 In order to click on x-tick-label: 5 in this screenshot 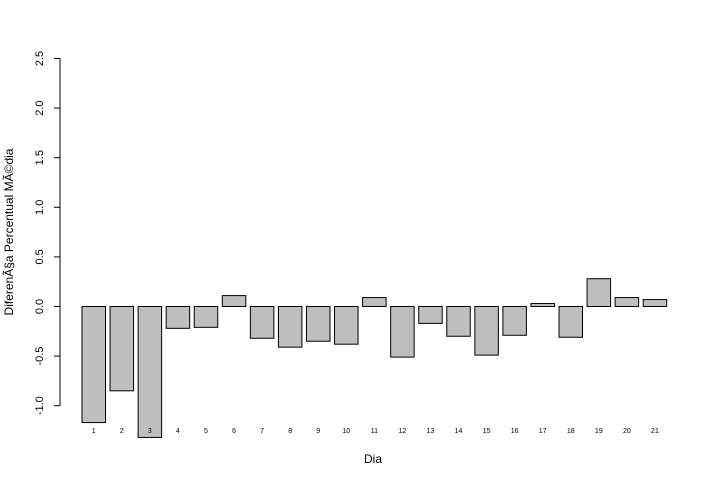, I will do `click(206, 431)`.